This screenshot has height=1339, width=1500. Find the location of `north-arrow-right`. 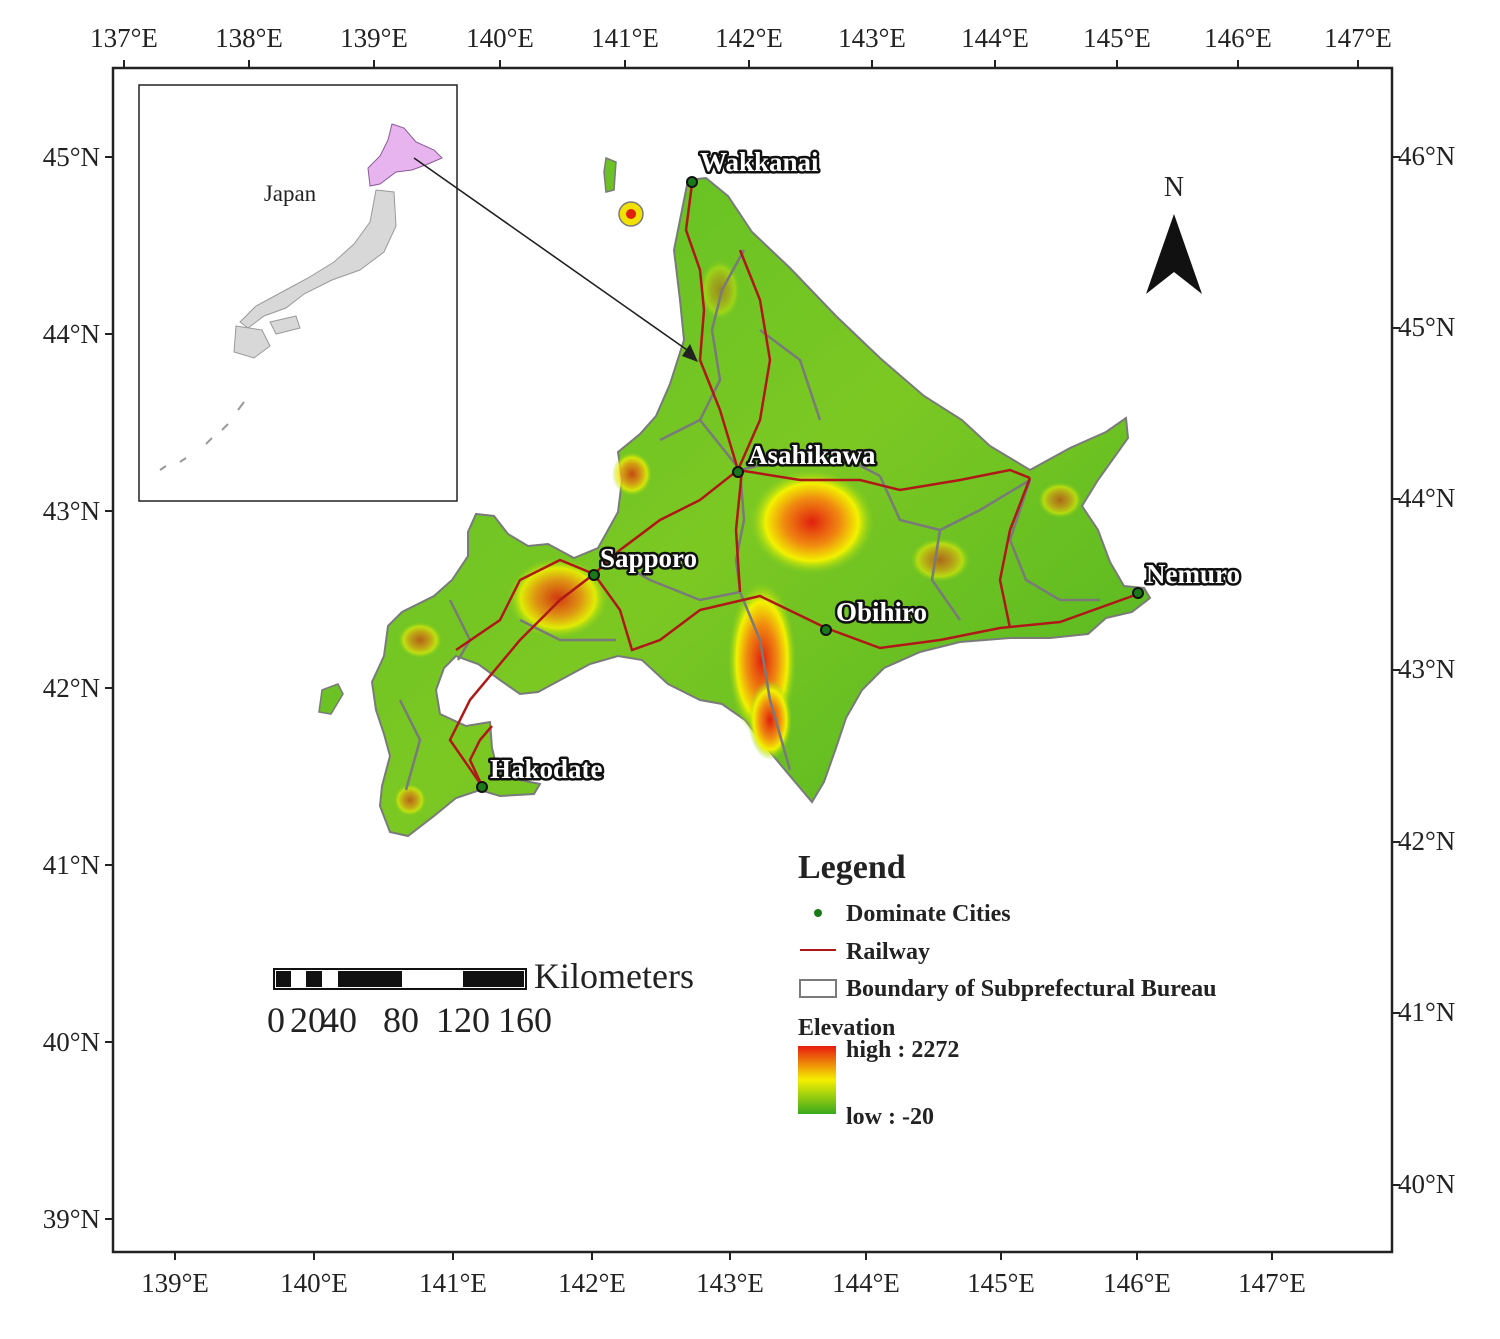

north-arrow-right is located at coordinates (1188, 254).